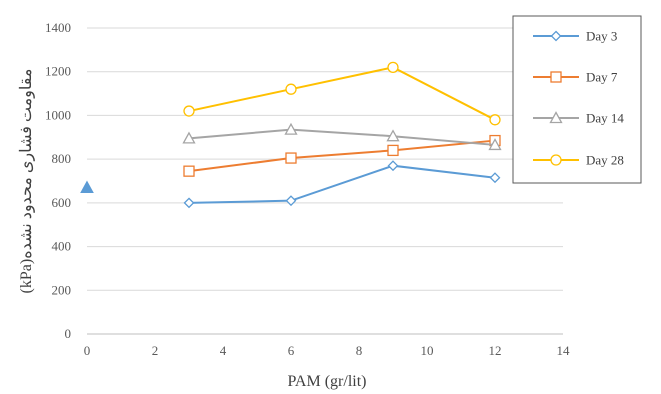 The width and height of the screenshot is (661, 394). I want to click on y-tick-label: 600, so click(62, 202).